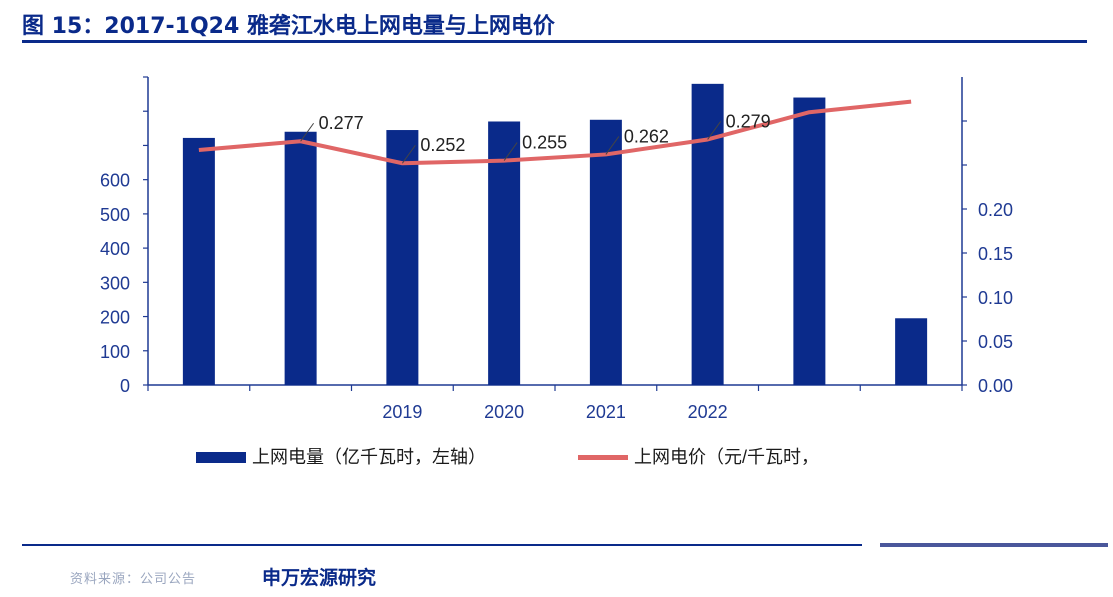 The height and width of the screenshot is (597, 1113). Describe the element at coordinates (544, 143) in the screenshot. I see `point-label: 0.255` at that location.